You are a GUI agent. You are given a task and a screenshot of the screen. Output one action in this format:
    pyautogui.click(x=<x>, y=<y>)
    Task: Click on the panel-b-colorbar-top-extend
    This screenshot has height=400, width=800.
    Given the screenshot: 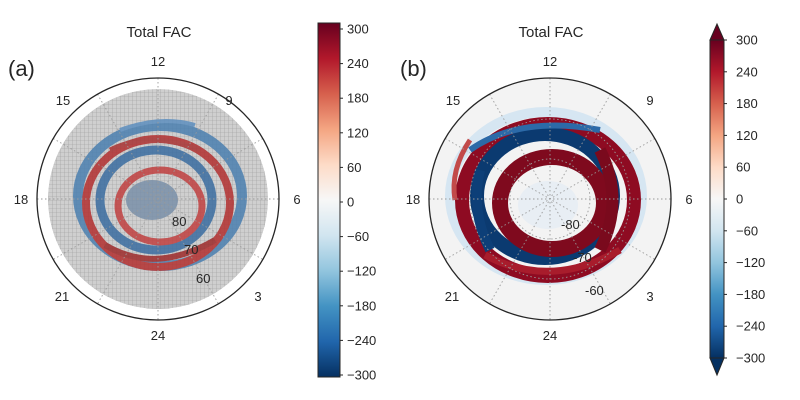 What is the action you would take?
    pyautogui.click(x=717, y=31)
    